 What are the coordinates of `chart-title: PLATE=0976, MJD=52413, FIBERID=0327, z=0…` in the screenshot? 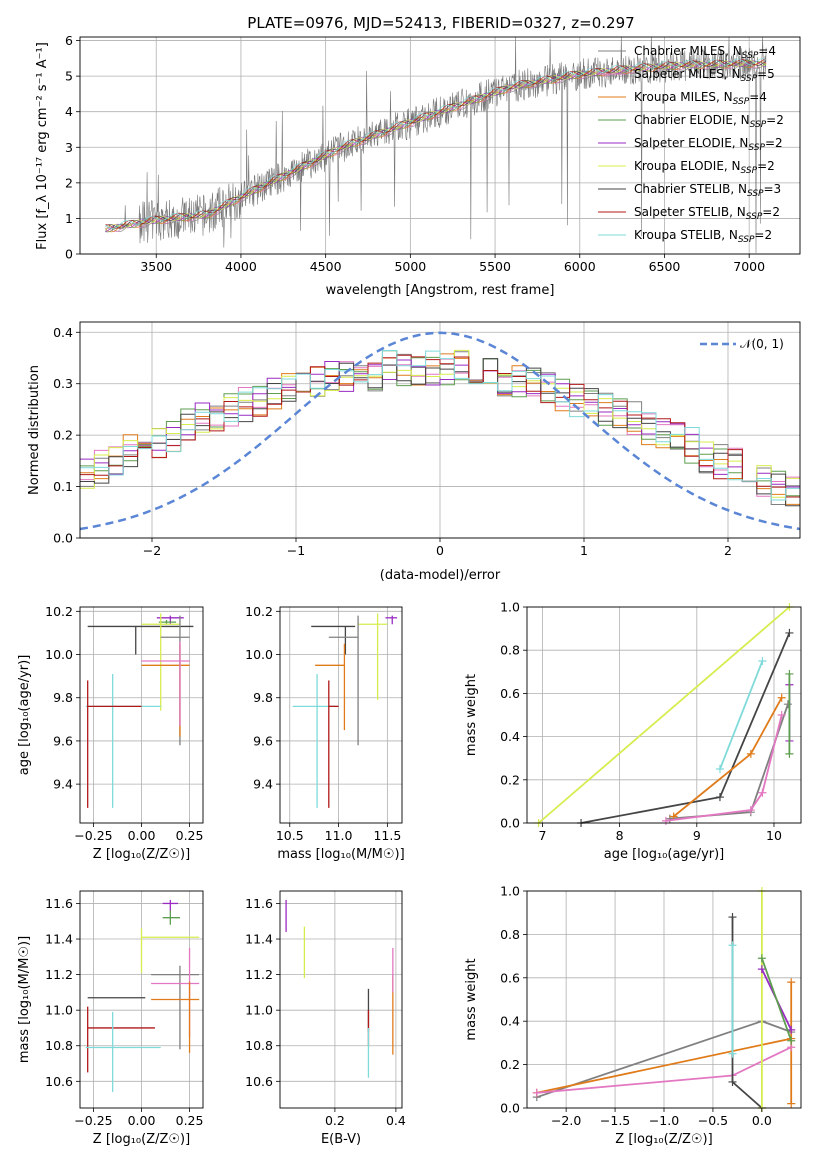 It's located at (440, 23).